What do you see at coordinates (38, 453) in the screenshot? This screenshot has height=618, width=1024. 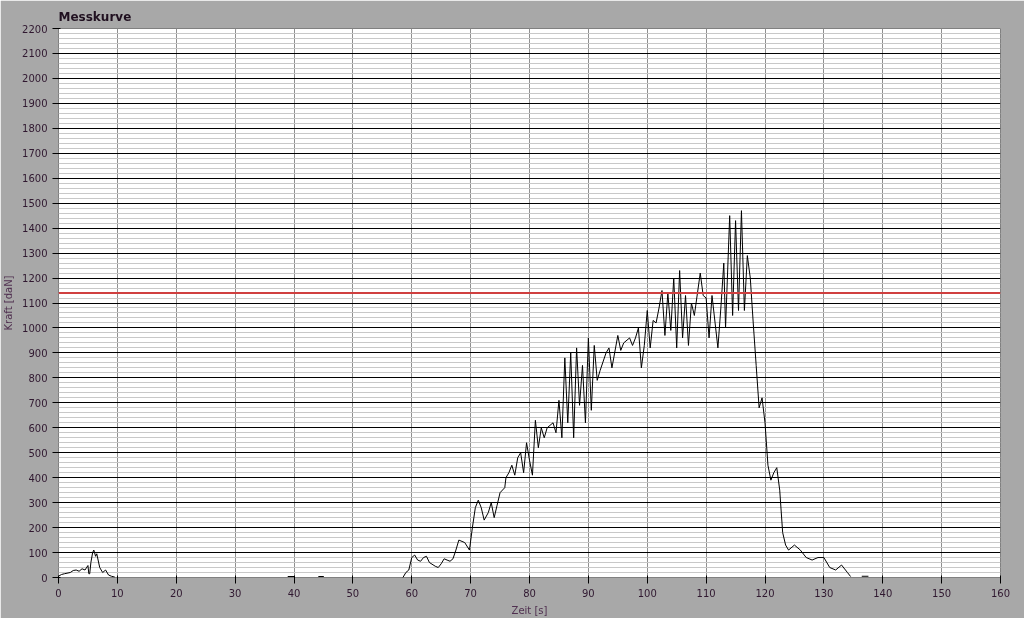 I see `y-tick-label: 500` at bounding box center [38, 453].